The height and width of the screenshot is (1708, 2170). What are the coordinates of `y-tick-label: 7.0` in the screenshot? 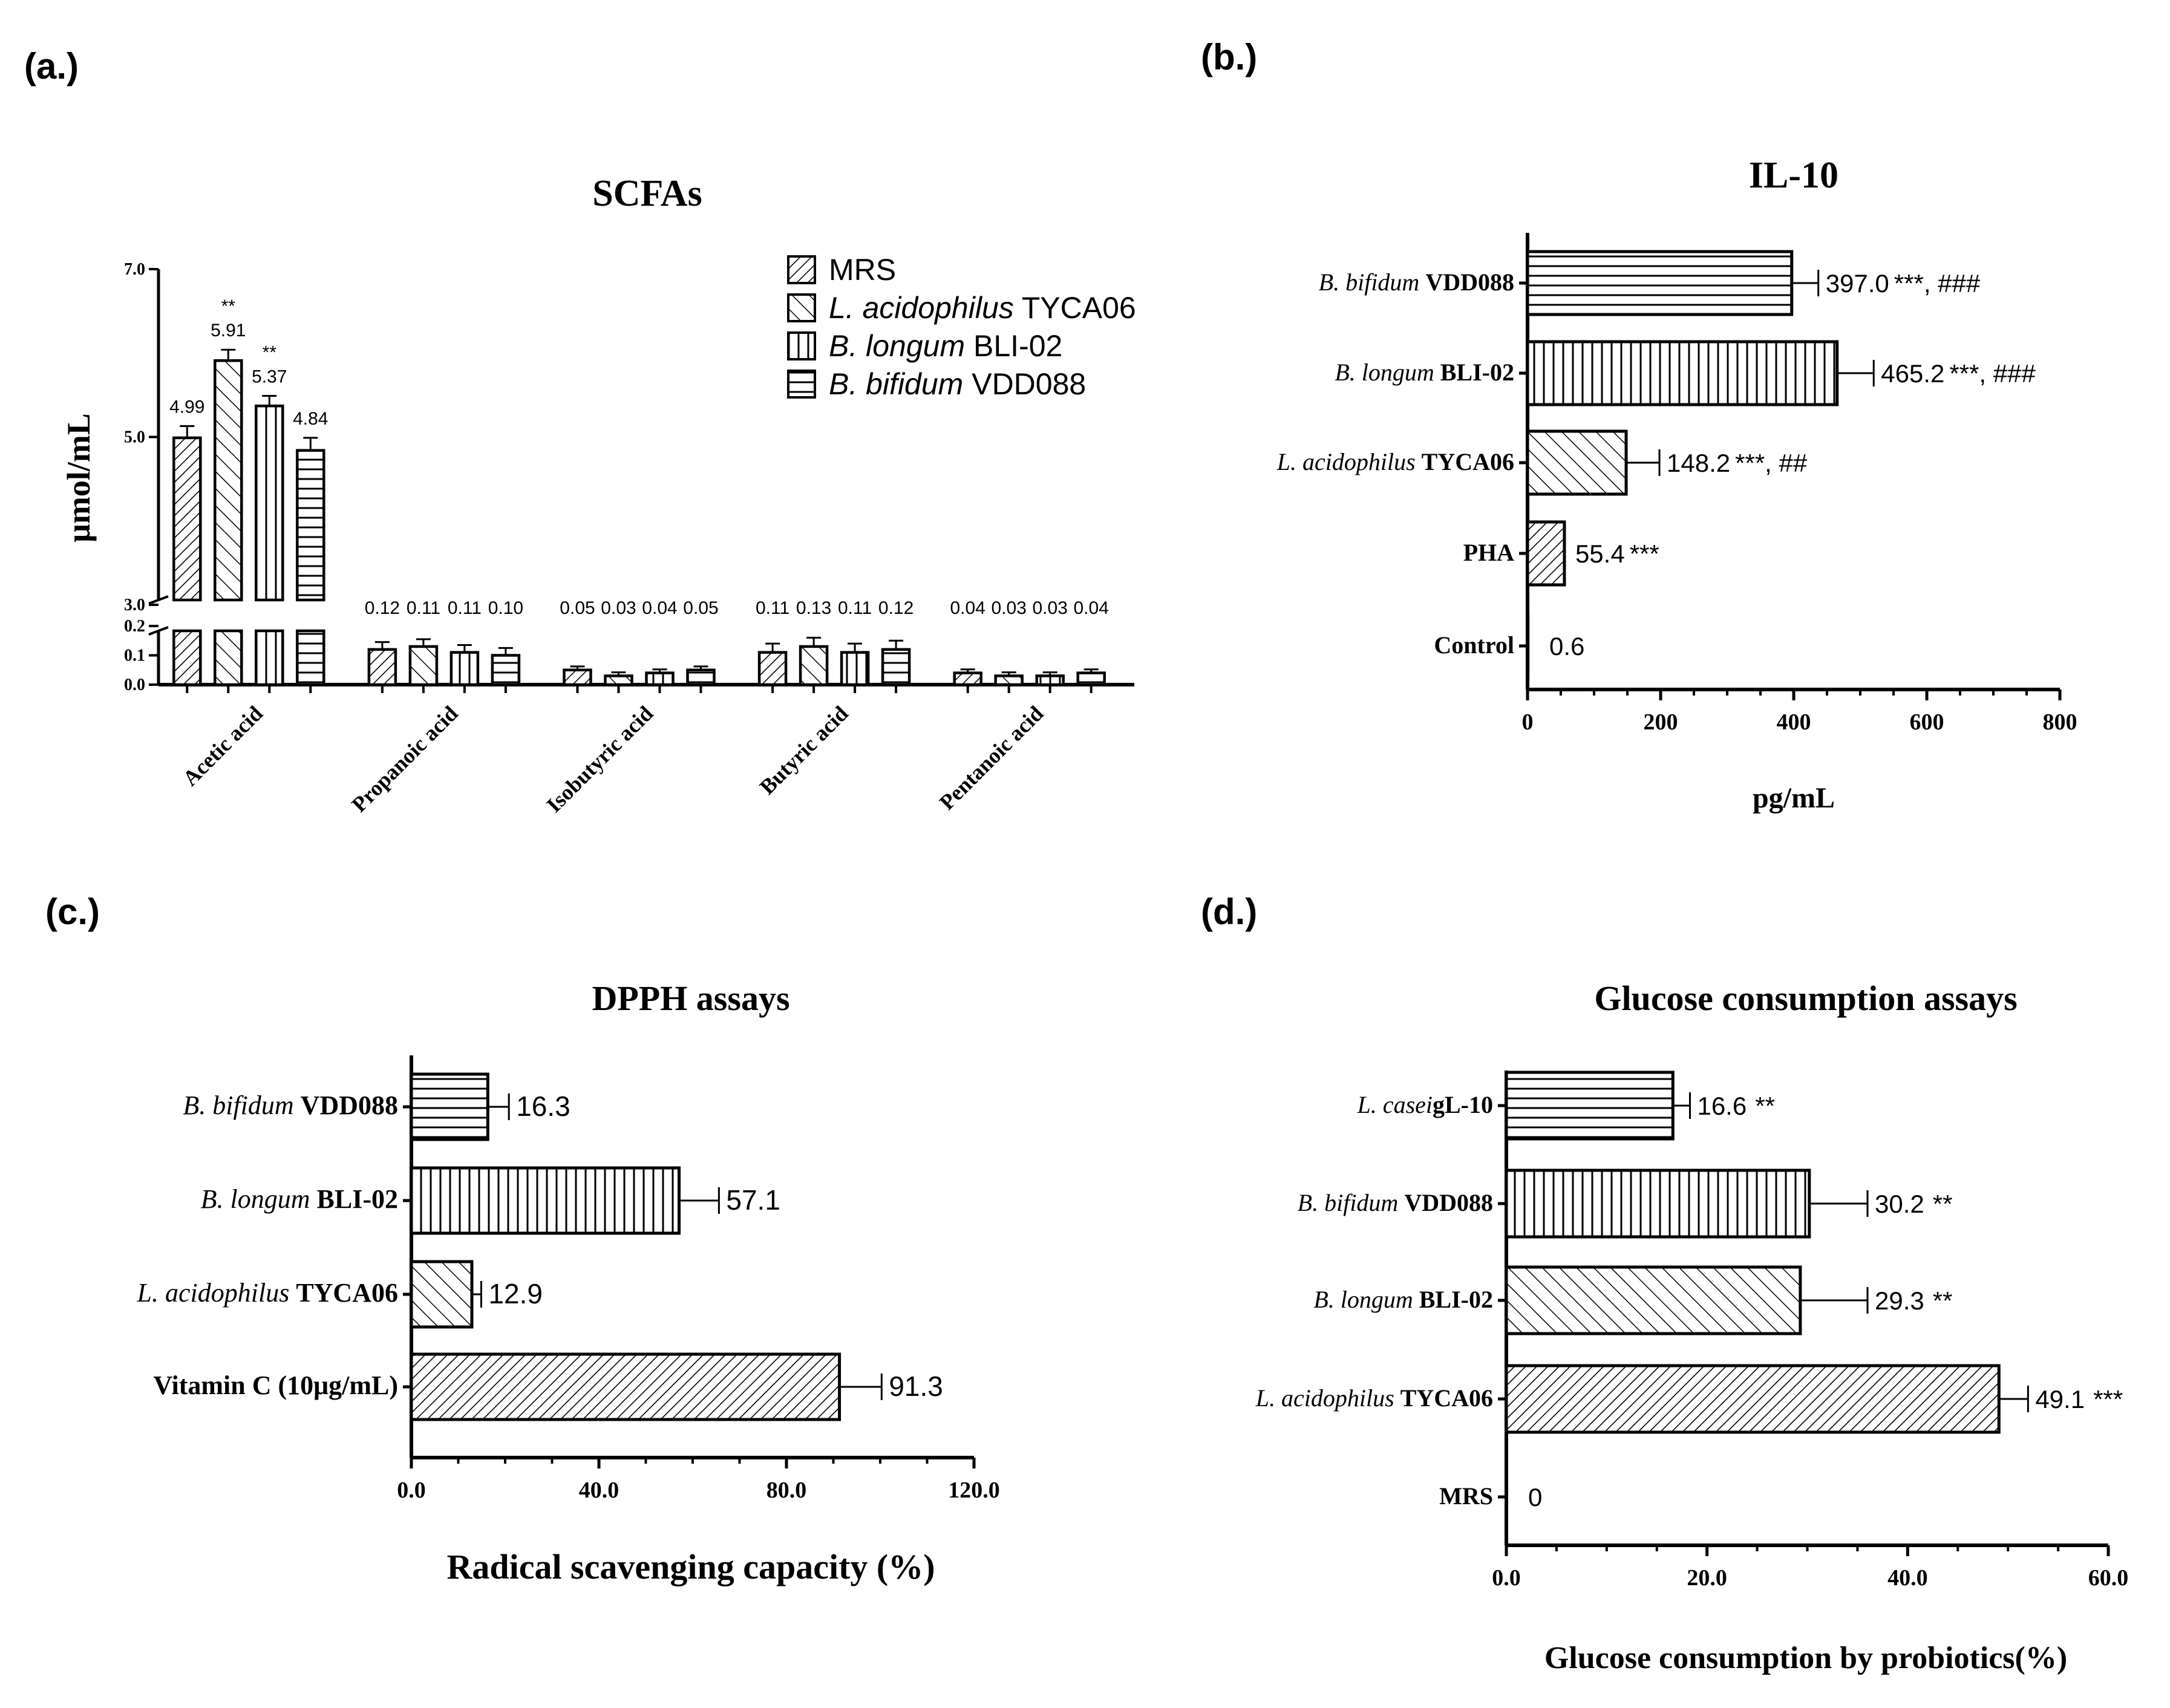 It's located at (134, 269).